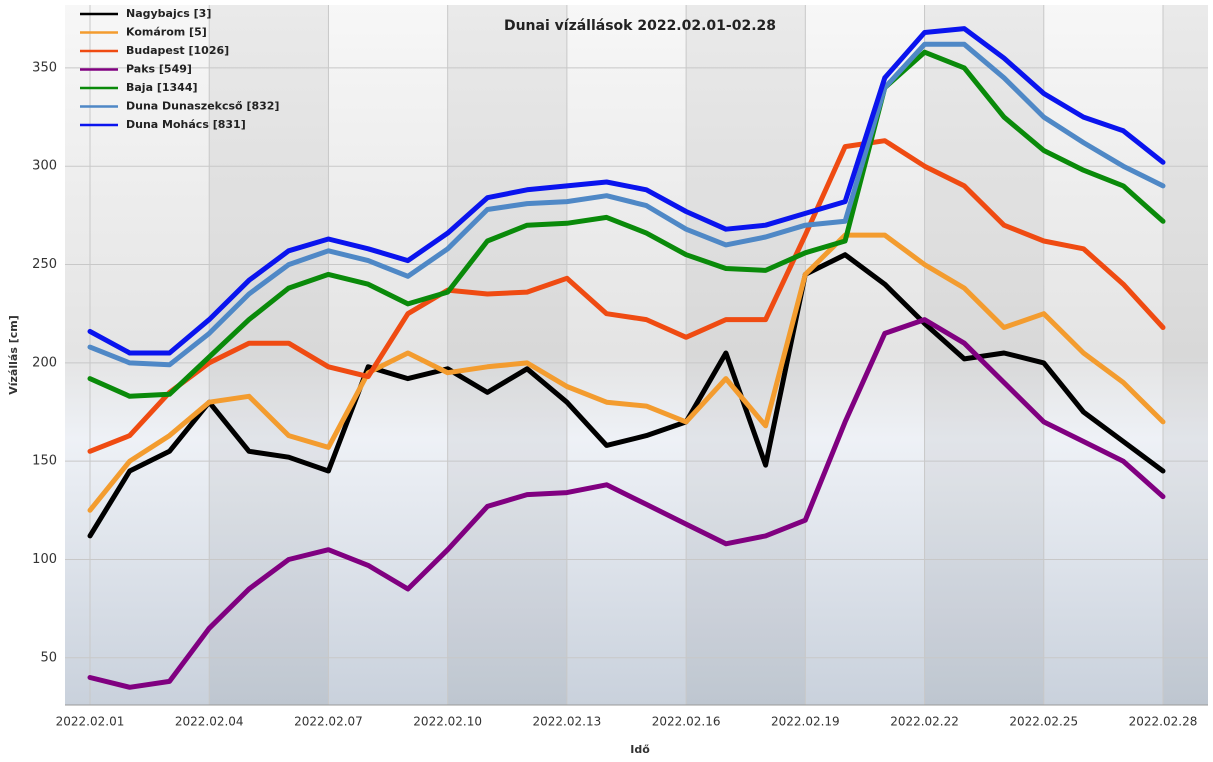 The width and height of the screenshot is (1213, 762). I want to click on x-tick-label: 2022.02.25, so click(1043, 722).